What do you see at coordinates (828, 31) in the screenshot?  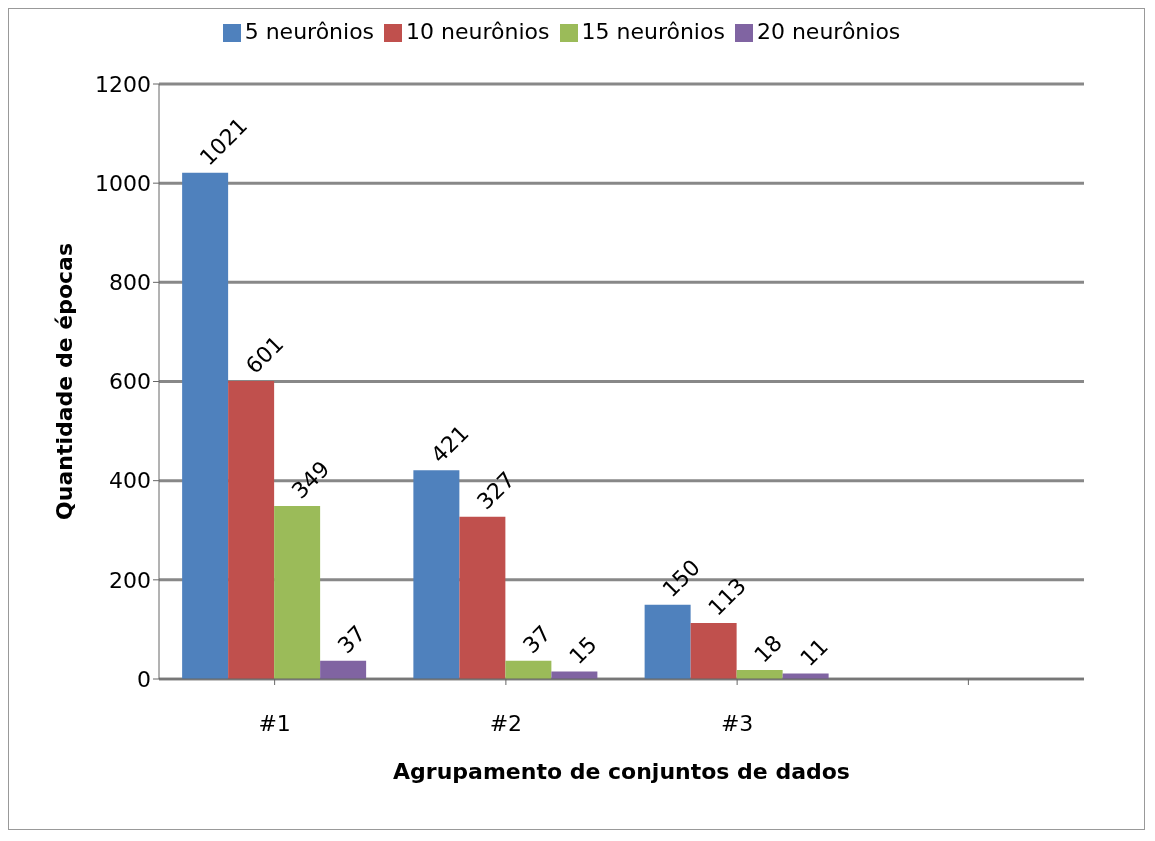 I see `legend-label: 20 neurônios` at bounding box center [828, 31].